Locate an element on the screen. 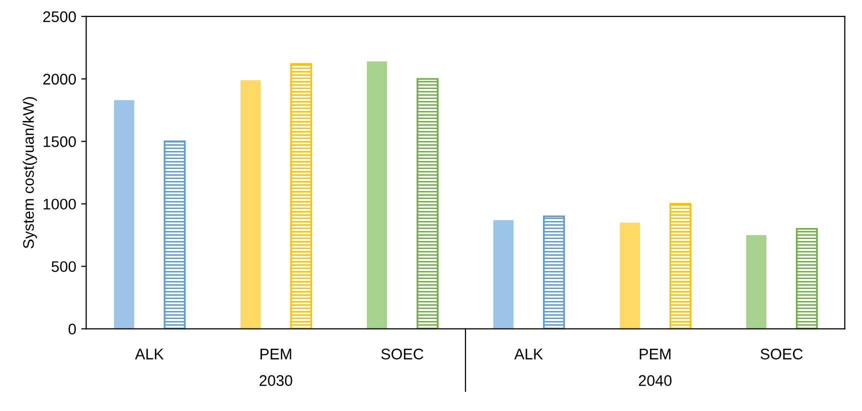 The height and width of the screenshot is (411, 862). y-tick-label: 1500 is located at coordinates (60, 142).